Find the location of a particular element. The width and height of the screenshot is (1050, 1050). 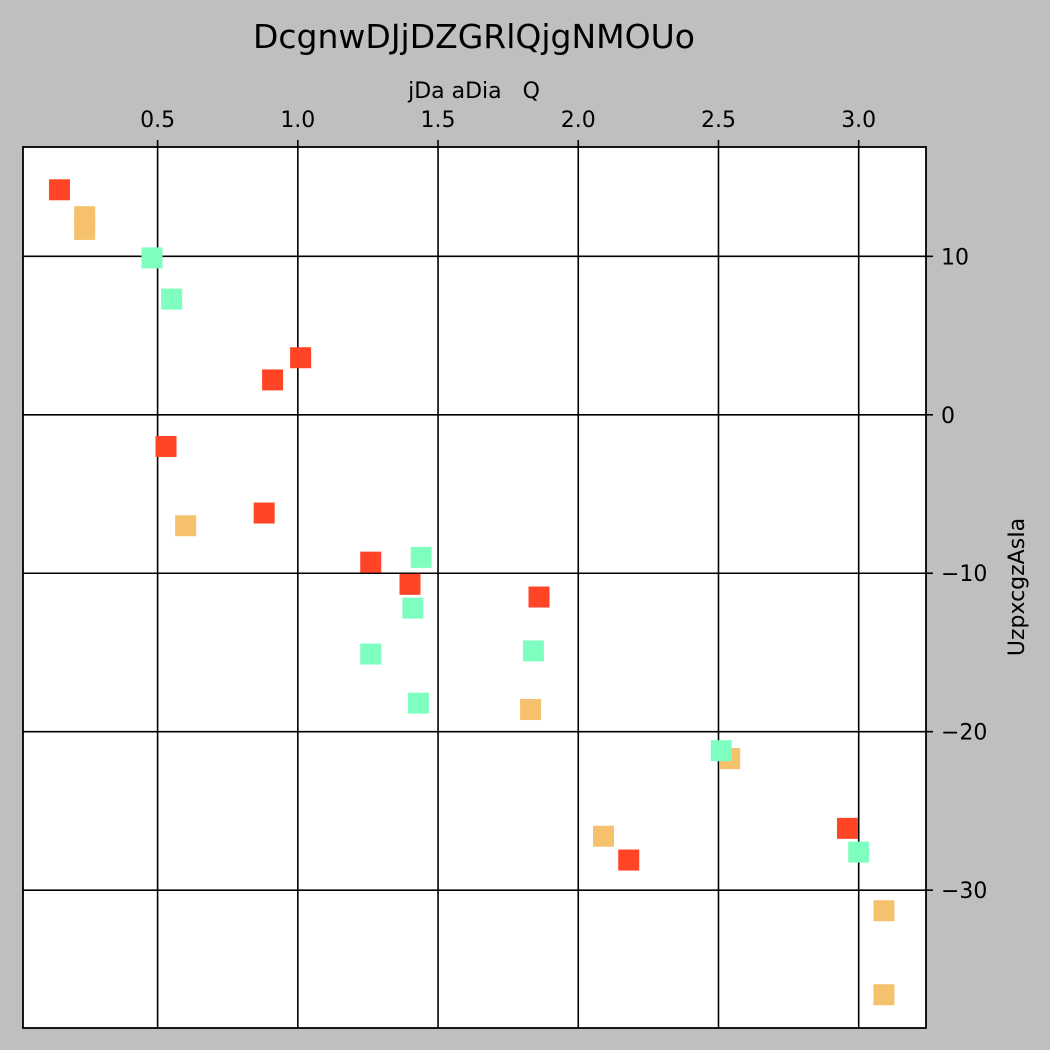

x-tick-label: 2.5 is located at coordinates (718, 120).